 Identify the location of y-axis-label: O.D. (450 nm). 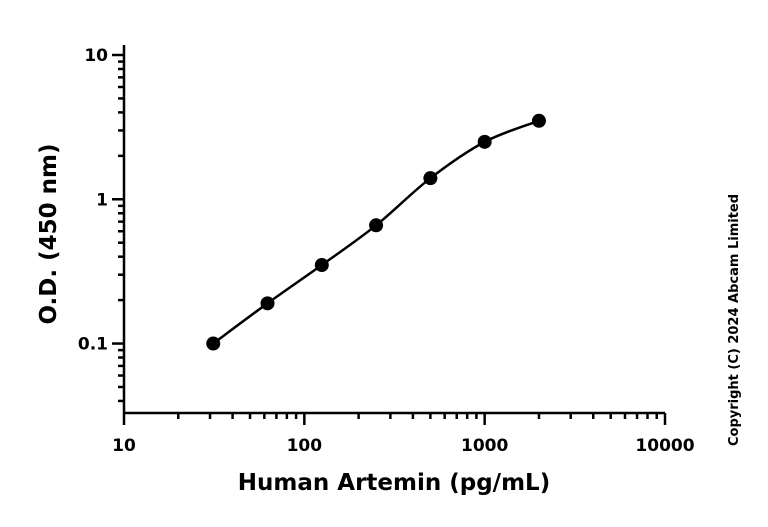
(49, 233).